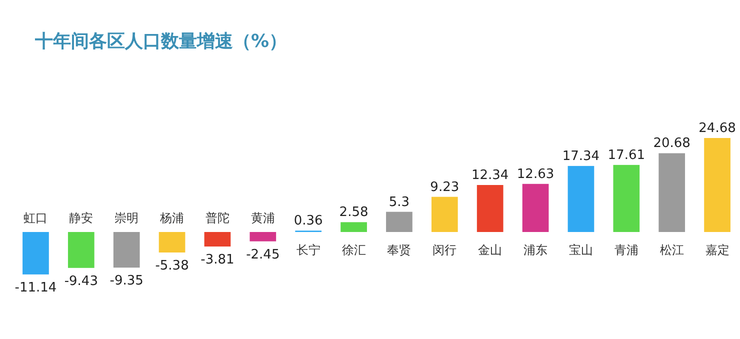  Describe the element at coordinates (217, 260) in the screenshot. I see `data-label: -3.81` at that location.